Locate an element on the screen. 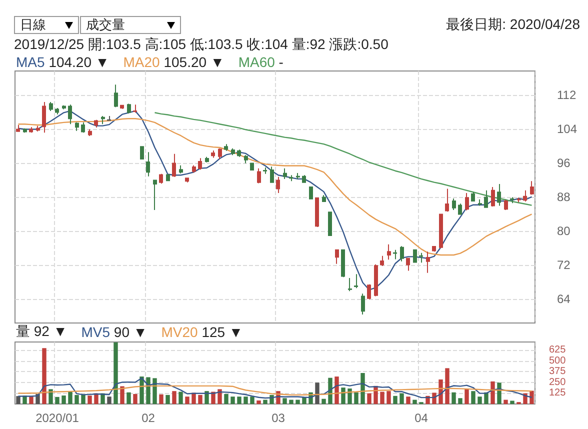 Image resolution: width=588 pixels, height=429 pixels. y-tick-label: 72 is located at coordinates (564, 265).